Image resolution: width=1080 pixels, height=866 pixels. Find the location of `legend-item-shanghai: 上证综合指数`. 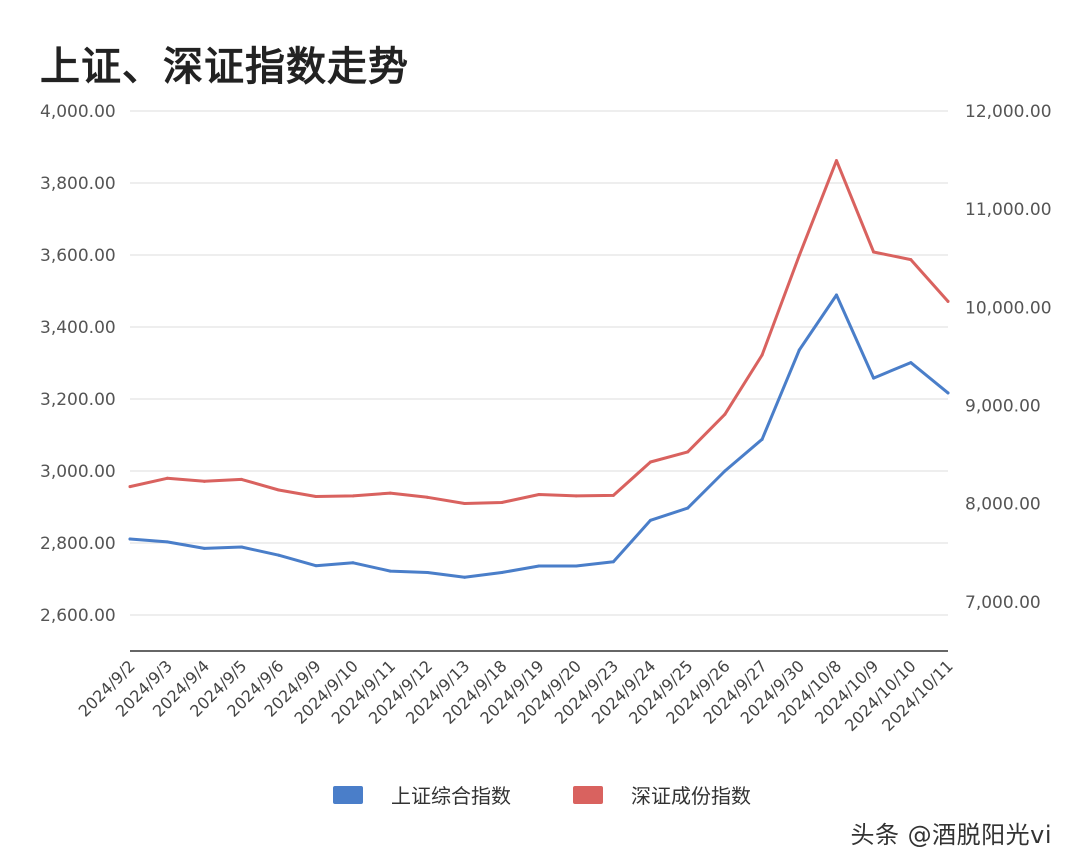

legend-item-shanghai: 上证综合指数 is located at coordinates (422, 794).